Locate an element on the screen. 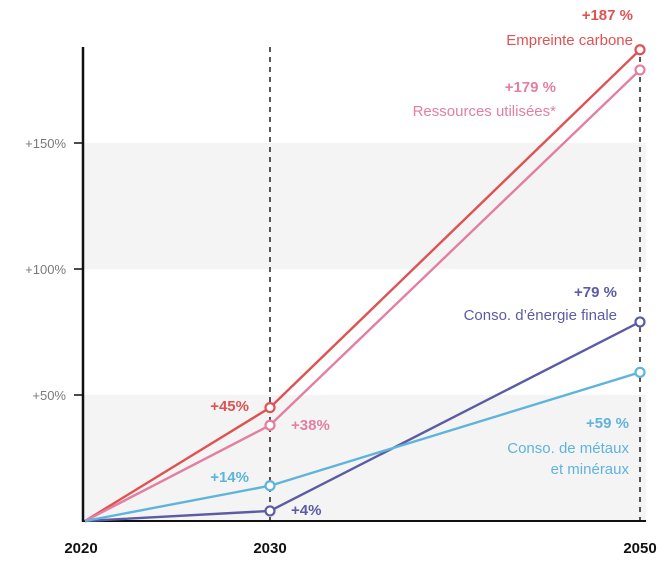  y-tick-label: +100% is located at coordinates (45, 269).